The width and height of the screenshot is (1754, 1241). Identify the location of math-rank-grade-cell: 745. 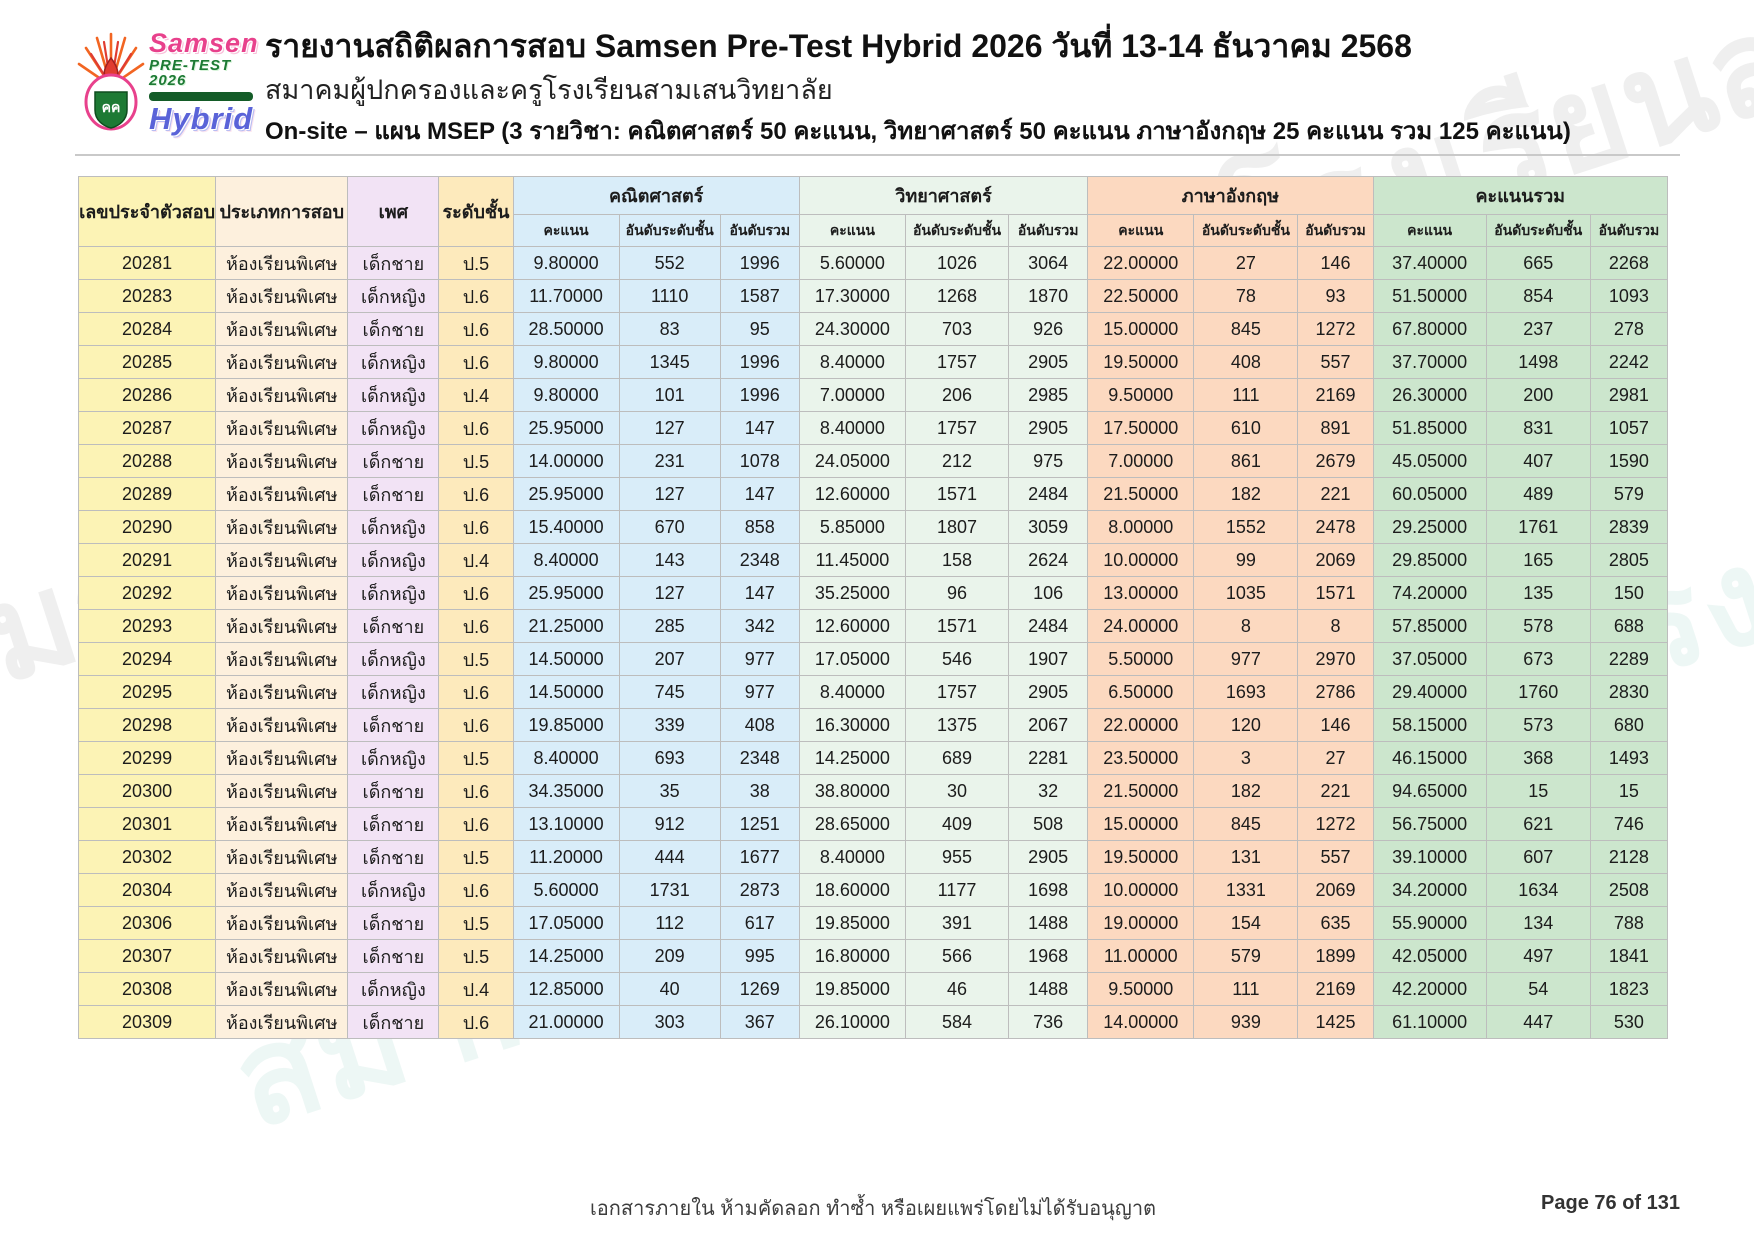
(669, 692).